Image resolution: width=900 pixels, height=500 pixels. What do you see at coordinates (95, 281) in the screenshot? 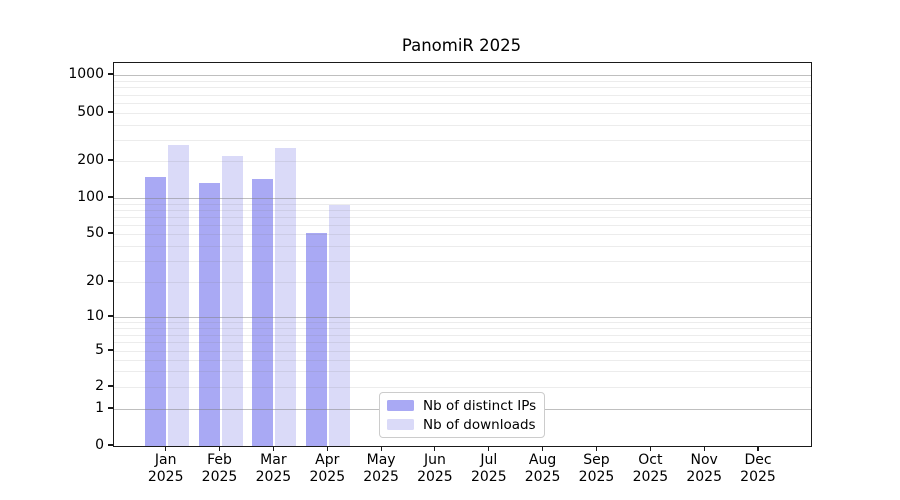
I see `y-axis-tick-label: 20` at bounding box center [95, 281].